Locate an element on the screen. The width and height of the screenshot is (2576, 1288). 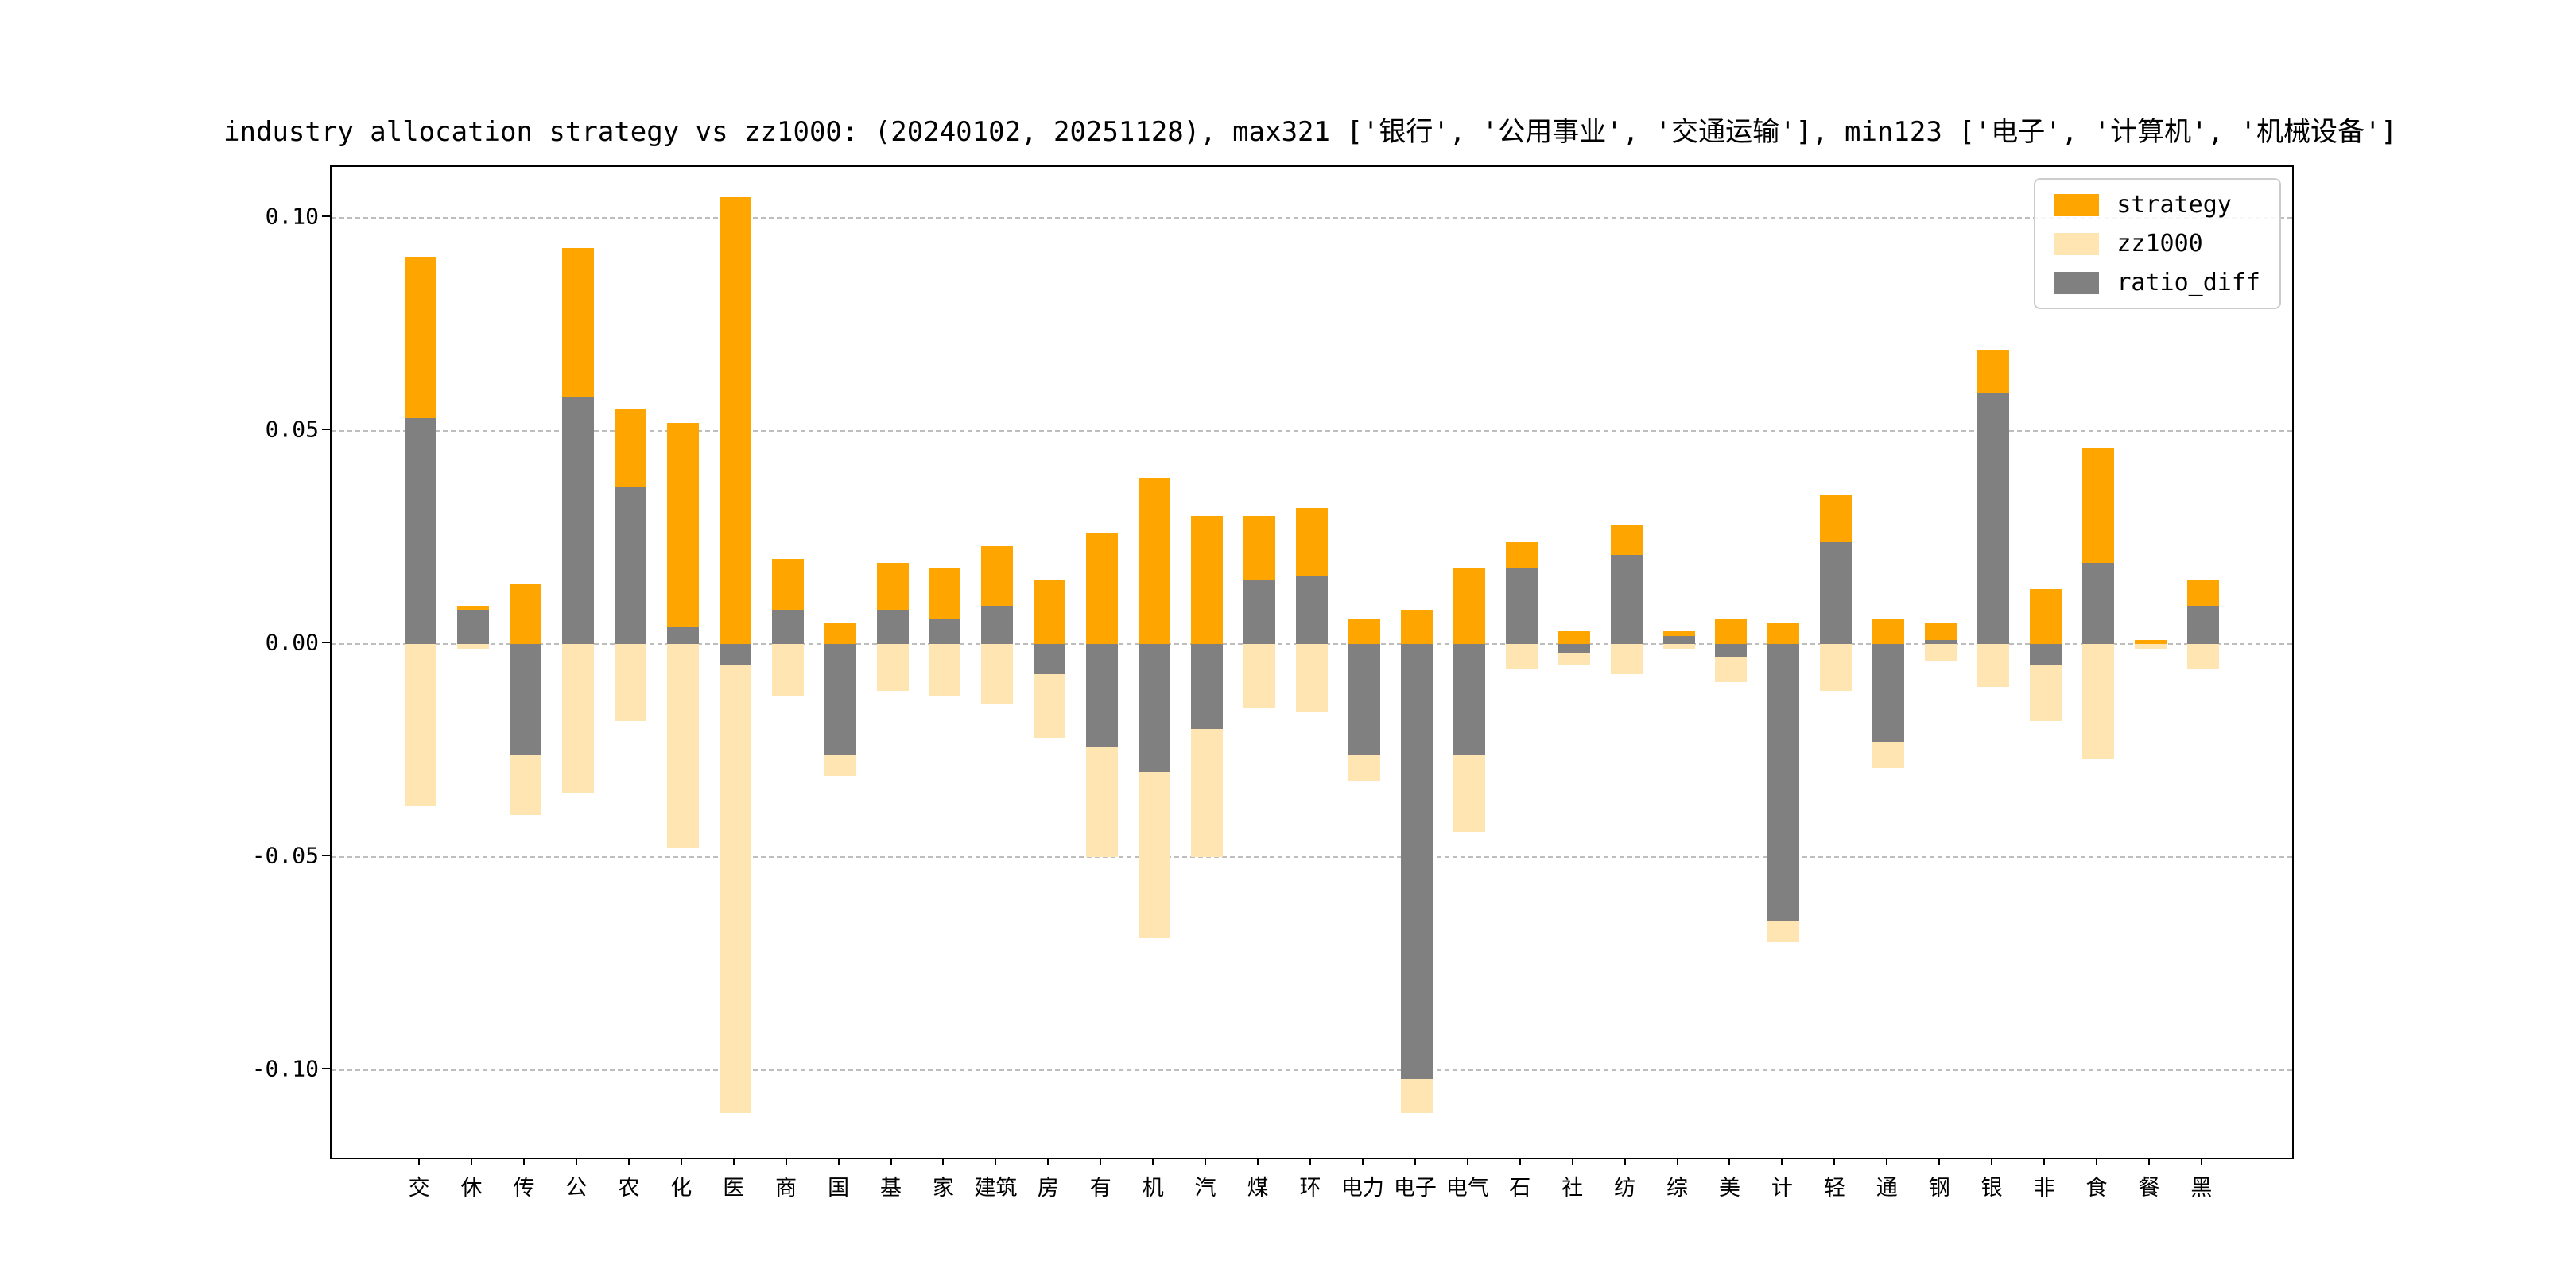
x-tick-label: 家 is located at coordinates (943, 1188).